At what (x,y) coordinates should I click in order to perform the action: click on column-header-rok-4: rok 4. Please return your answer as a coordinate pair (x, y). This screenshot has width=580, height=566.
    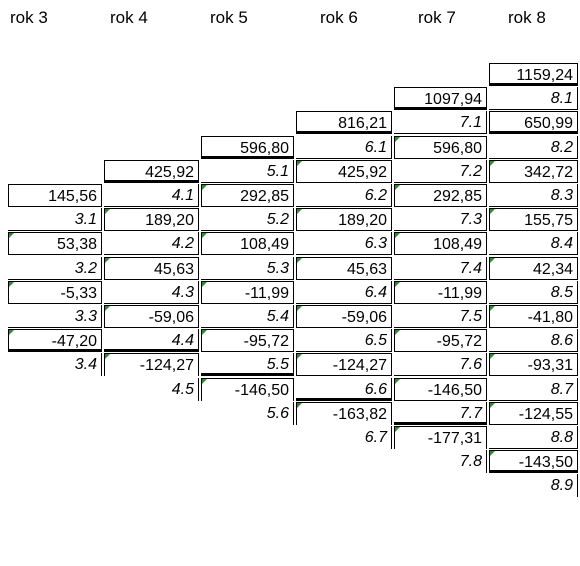
    Looking at the image, I should click on (129, 17).